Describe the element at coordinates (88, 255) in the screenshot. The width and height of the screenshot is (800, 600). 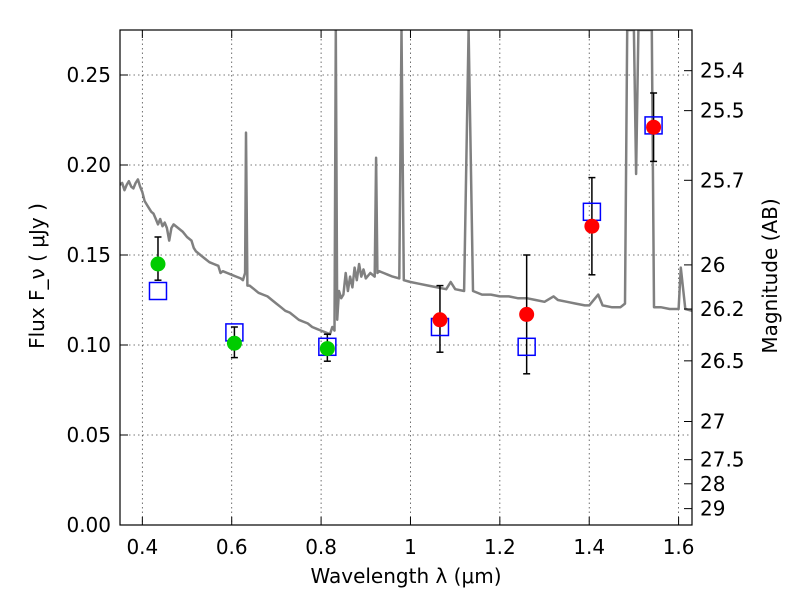
I see `y-tick-label: 0.15` at that location.